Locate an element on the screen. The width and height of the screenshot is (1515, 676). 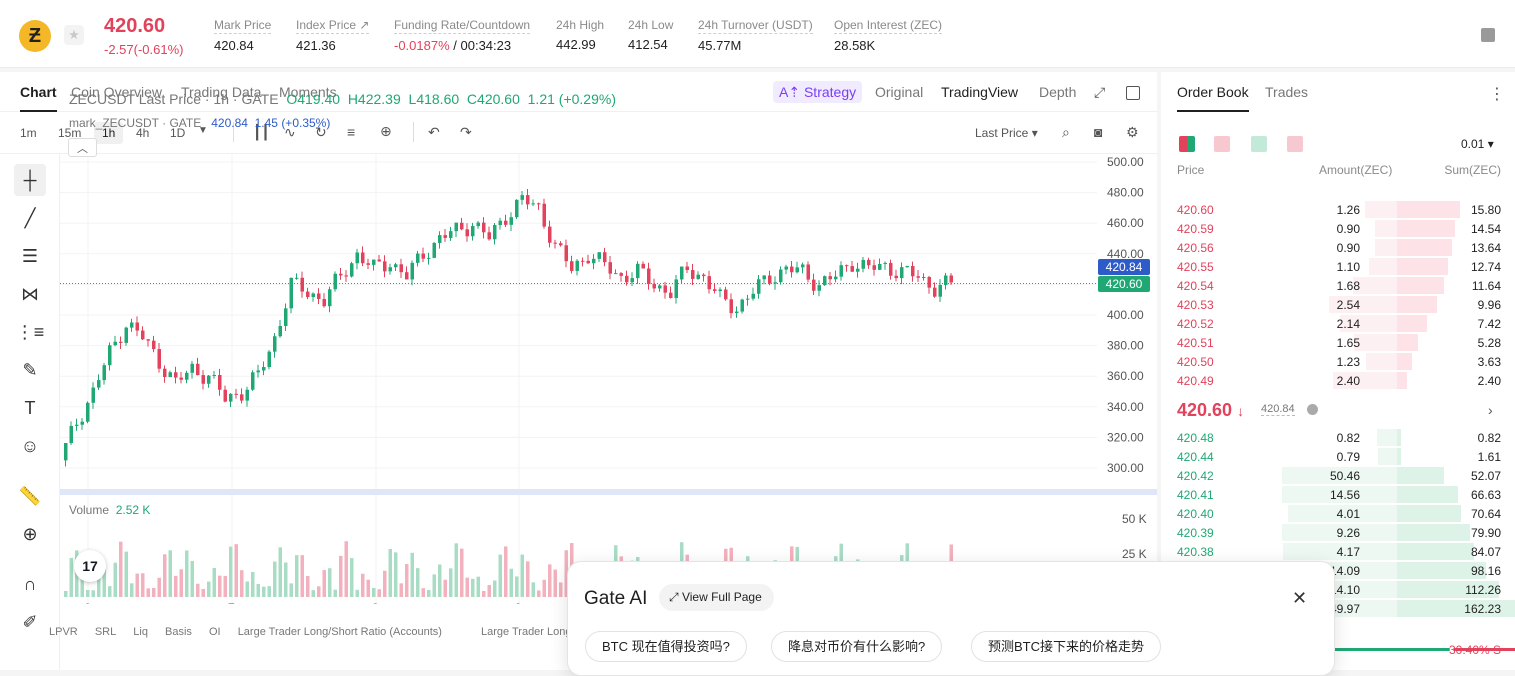
templates-icon: ≡ is located at coordinates (351, 132).